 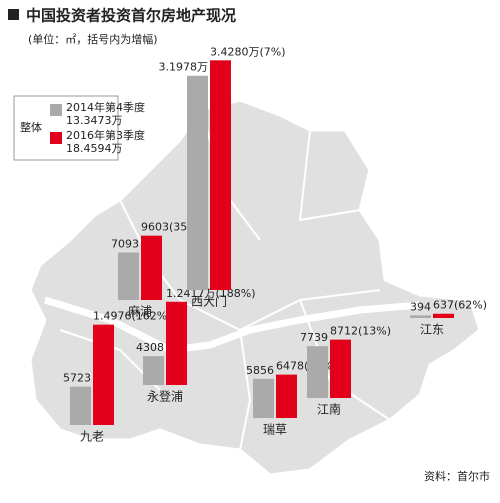 I want to click on data-label: 5723, so click(x=77, y=378).